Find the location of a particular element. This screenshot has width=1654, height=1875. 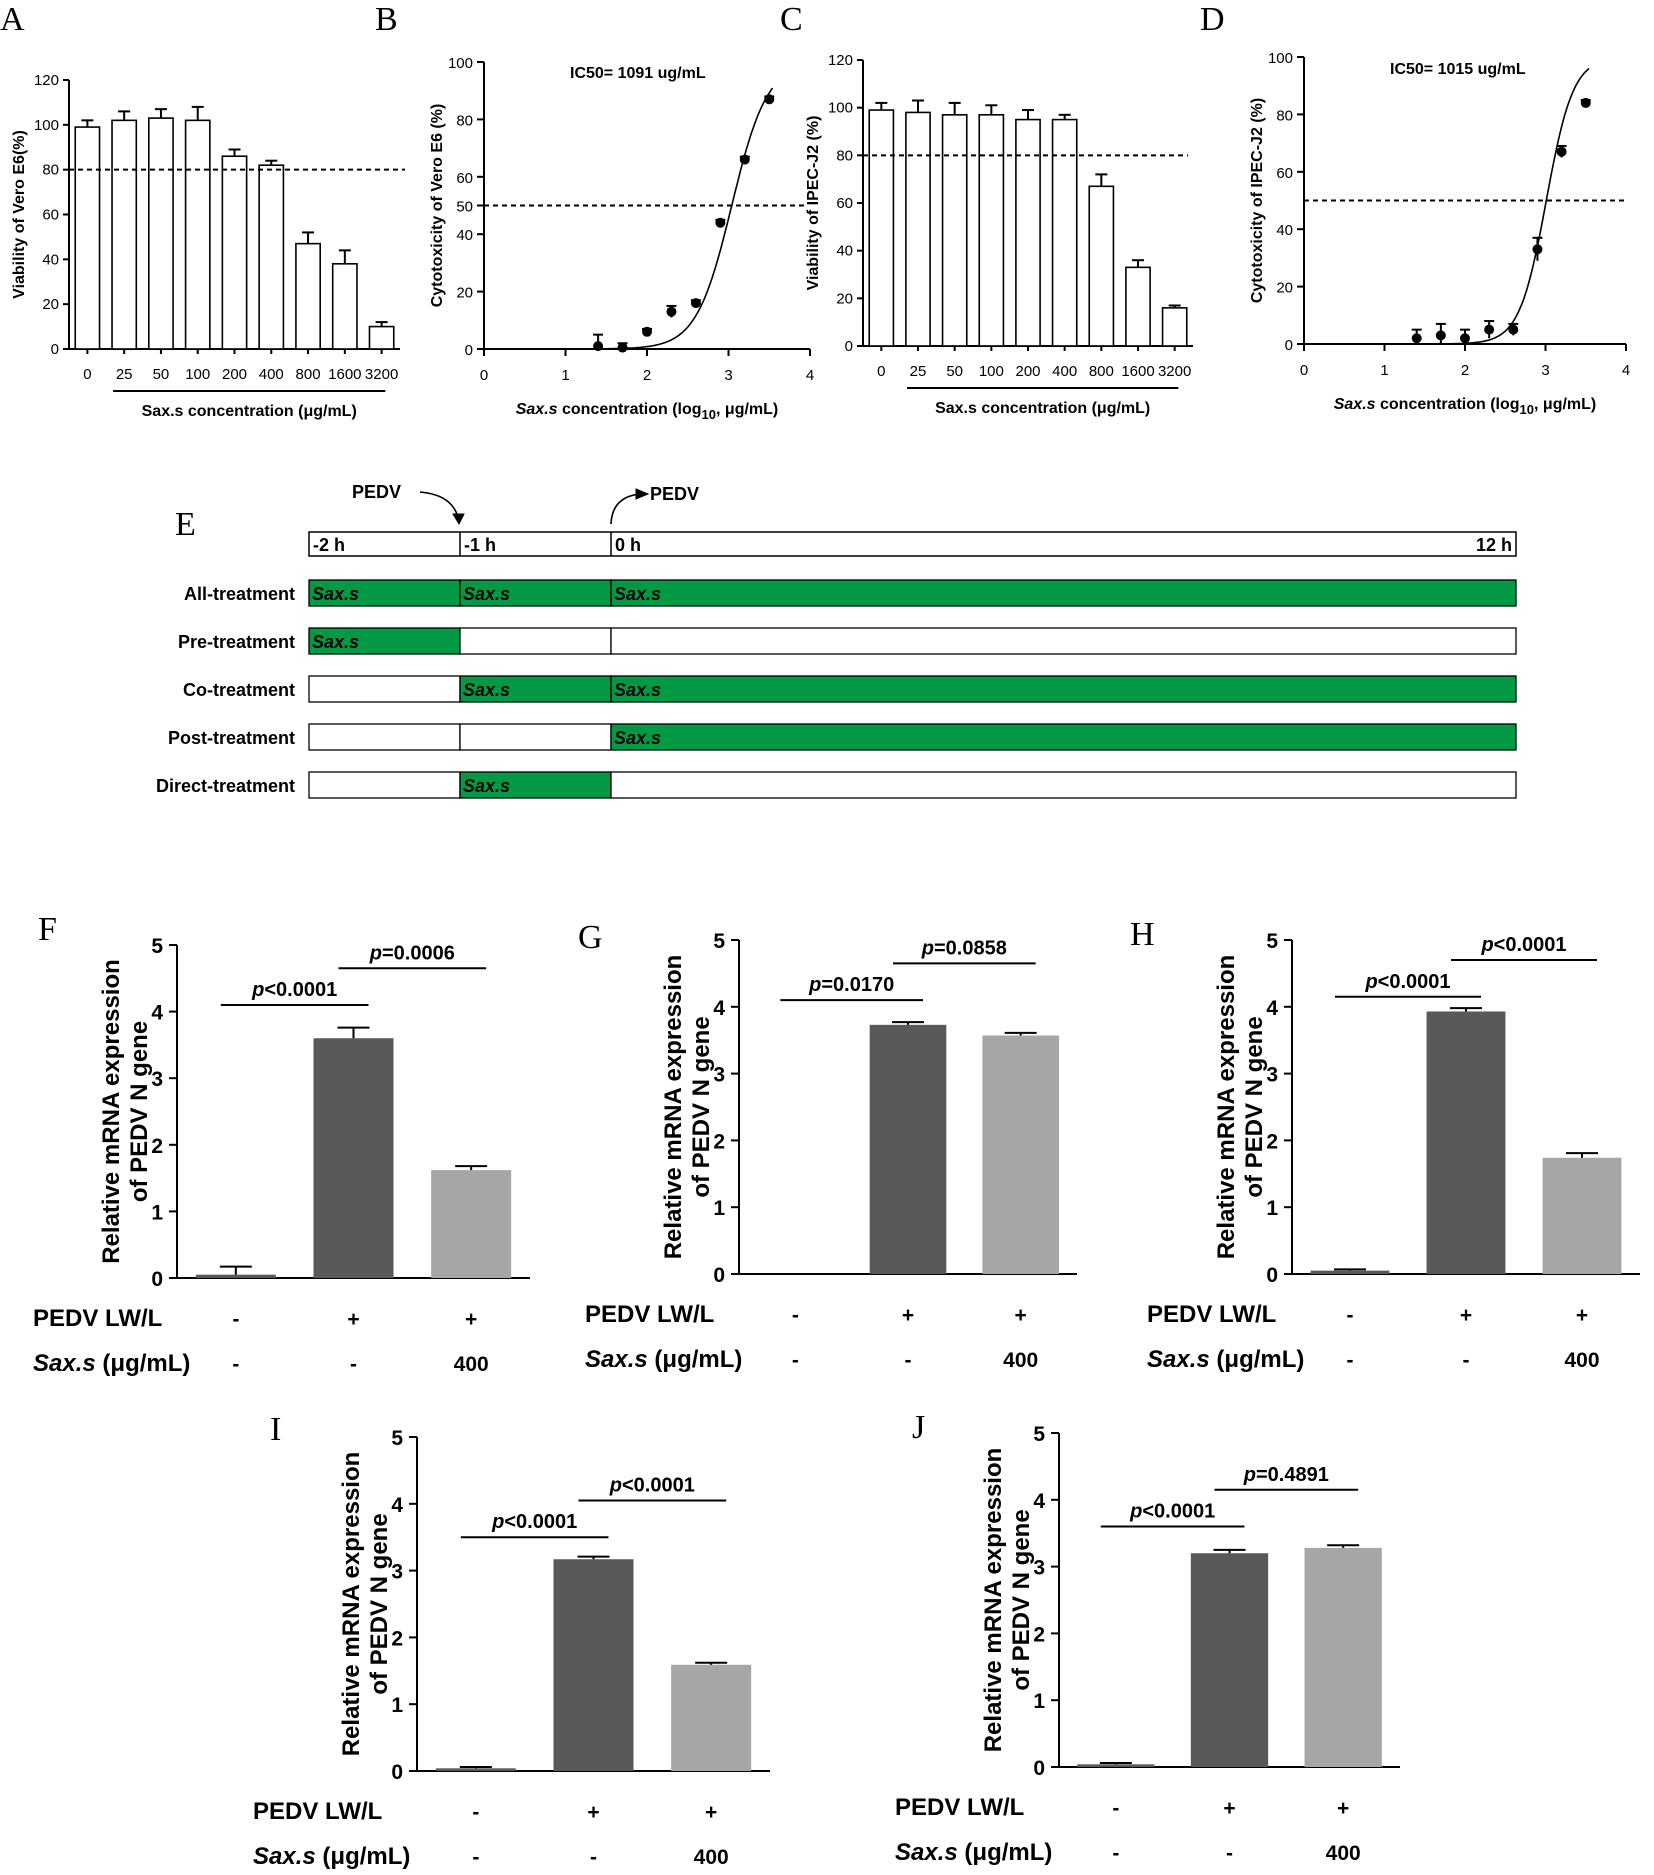

panel-letter-f: F is located at coordinates (47, 929).